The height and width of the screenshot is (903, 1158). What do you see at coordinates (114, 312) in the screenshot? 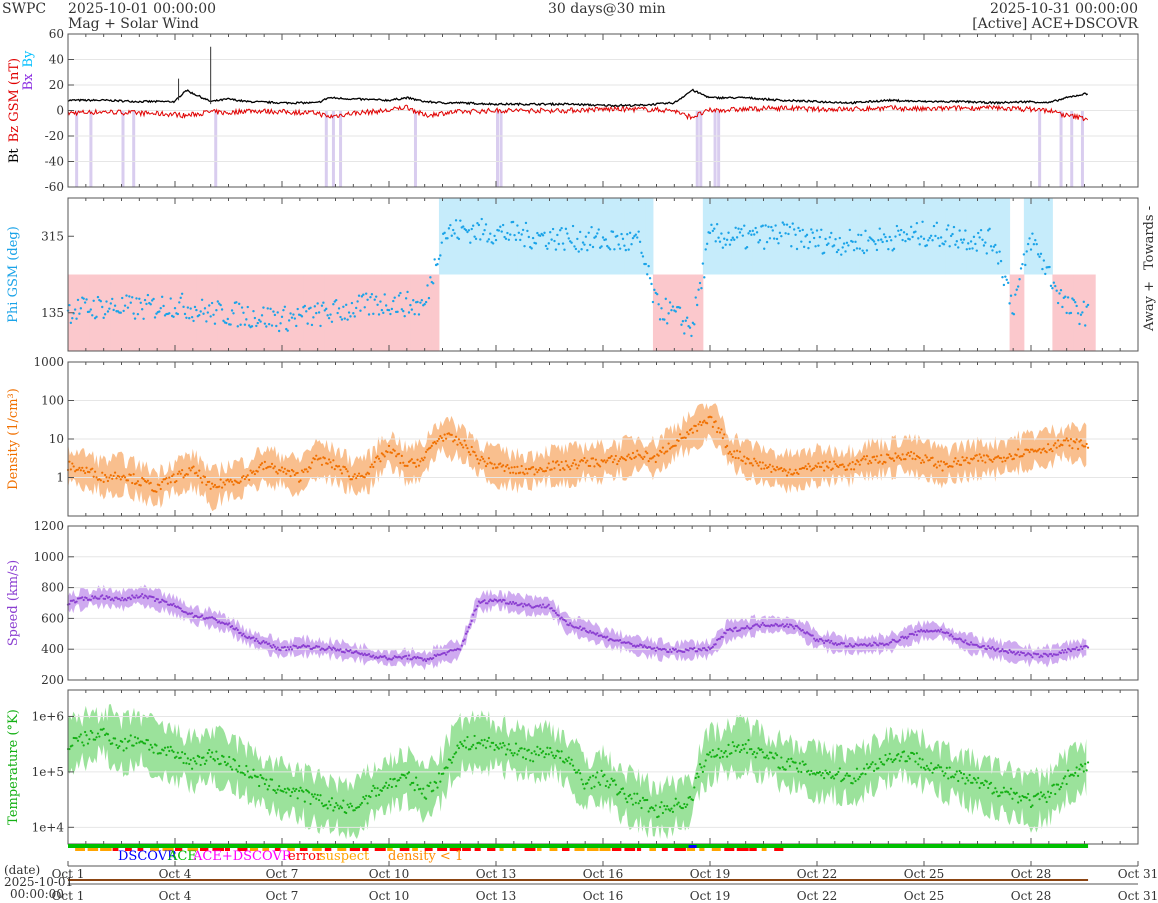
I see `away-sector` at bounding box center [114, 312].